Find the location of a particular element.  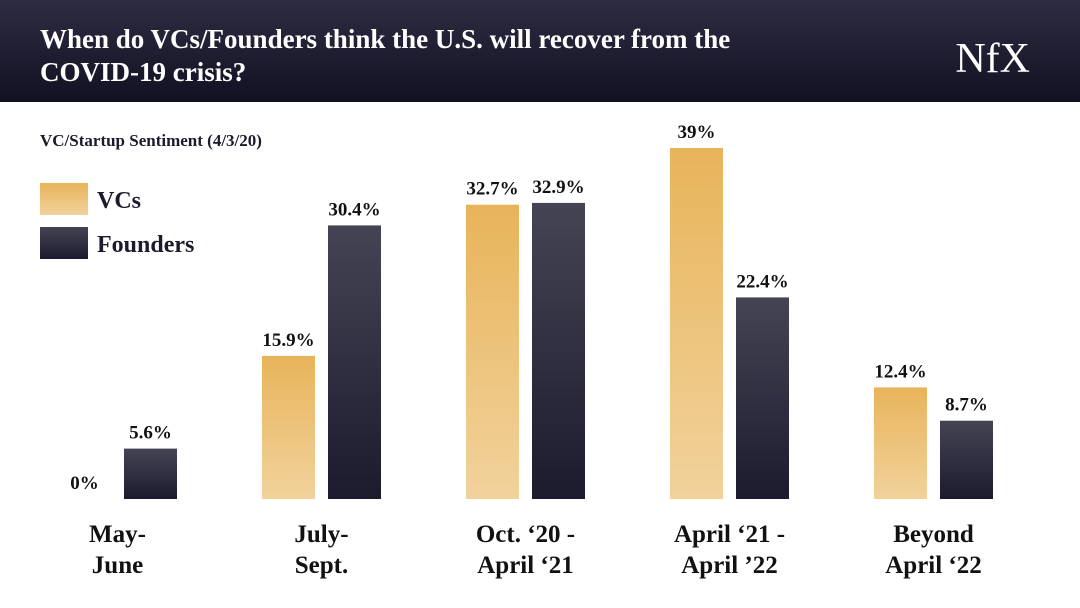

x-tick-label: April ’22 is located at coordinates (729, 565).